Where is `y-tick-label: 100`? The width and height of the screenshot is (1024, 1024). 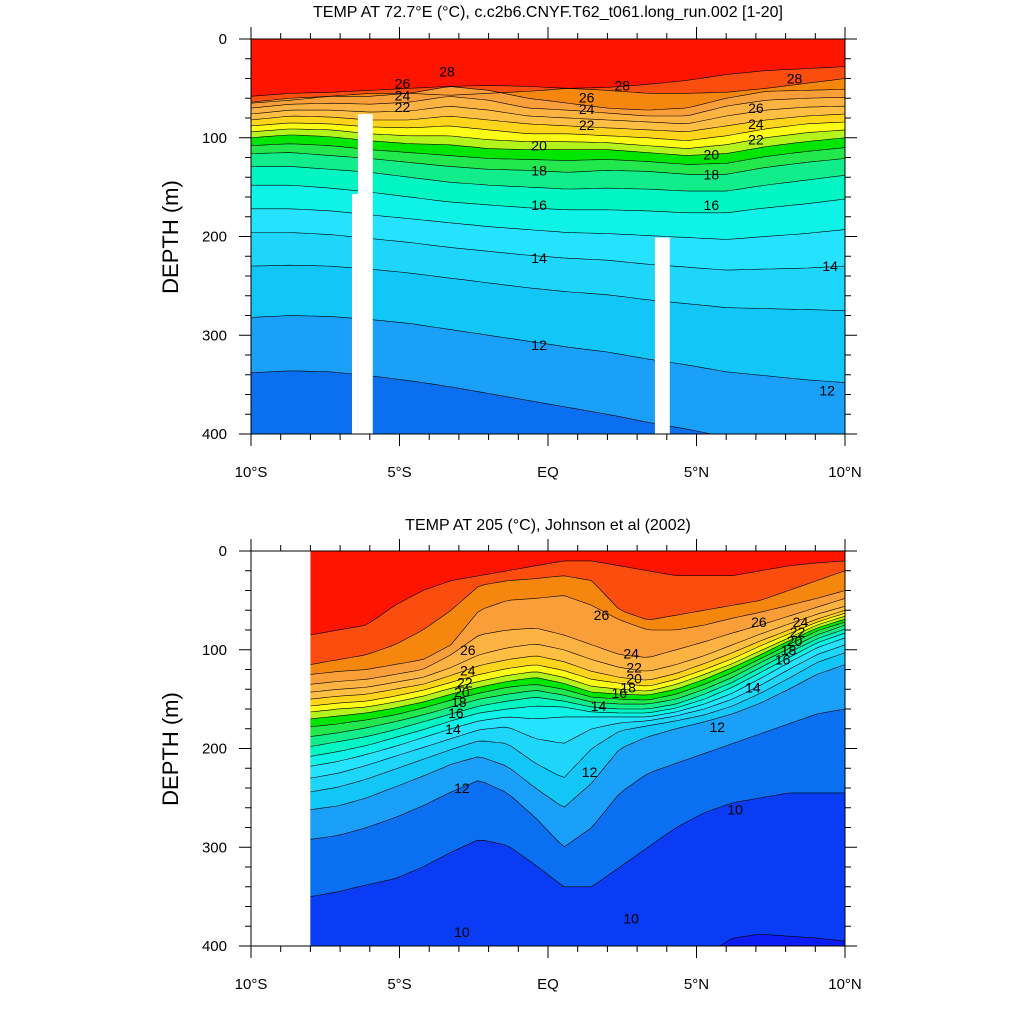 y-tick-label: 100 is located at coordinates (214, 138).